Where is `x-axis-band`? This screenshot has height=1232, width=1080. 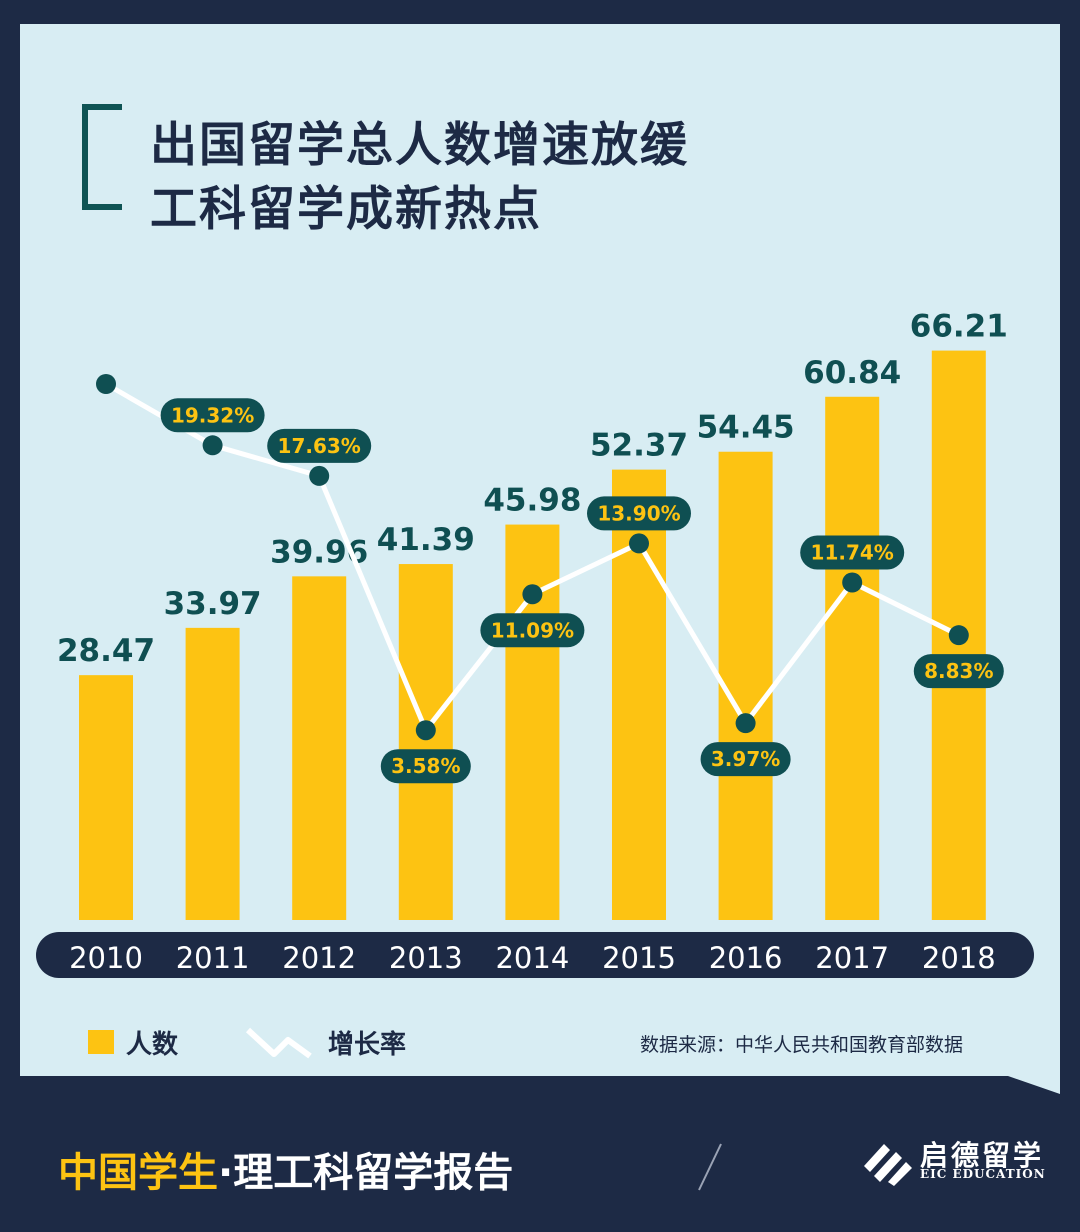 x-axis-band is located at coordinates (535, 955).